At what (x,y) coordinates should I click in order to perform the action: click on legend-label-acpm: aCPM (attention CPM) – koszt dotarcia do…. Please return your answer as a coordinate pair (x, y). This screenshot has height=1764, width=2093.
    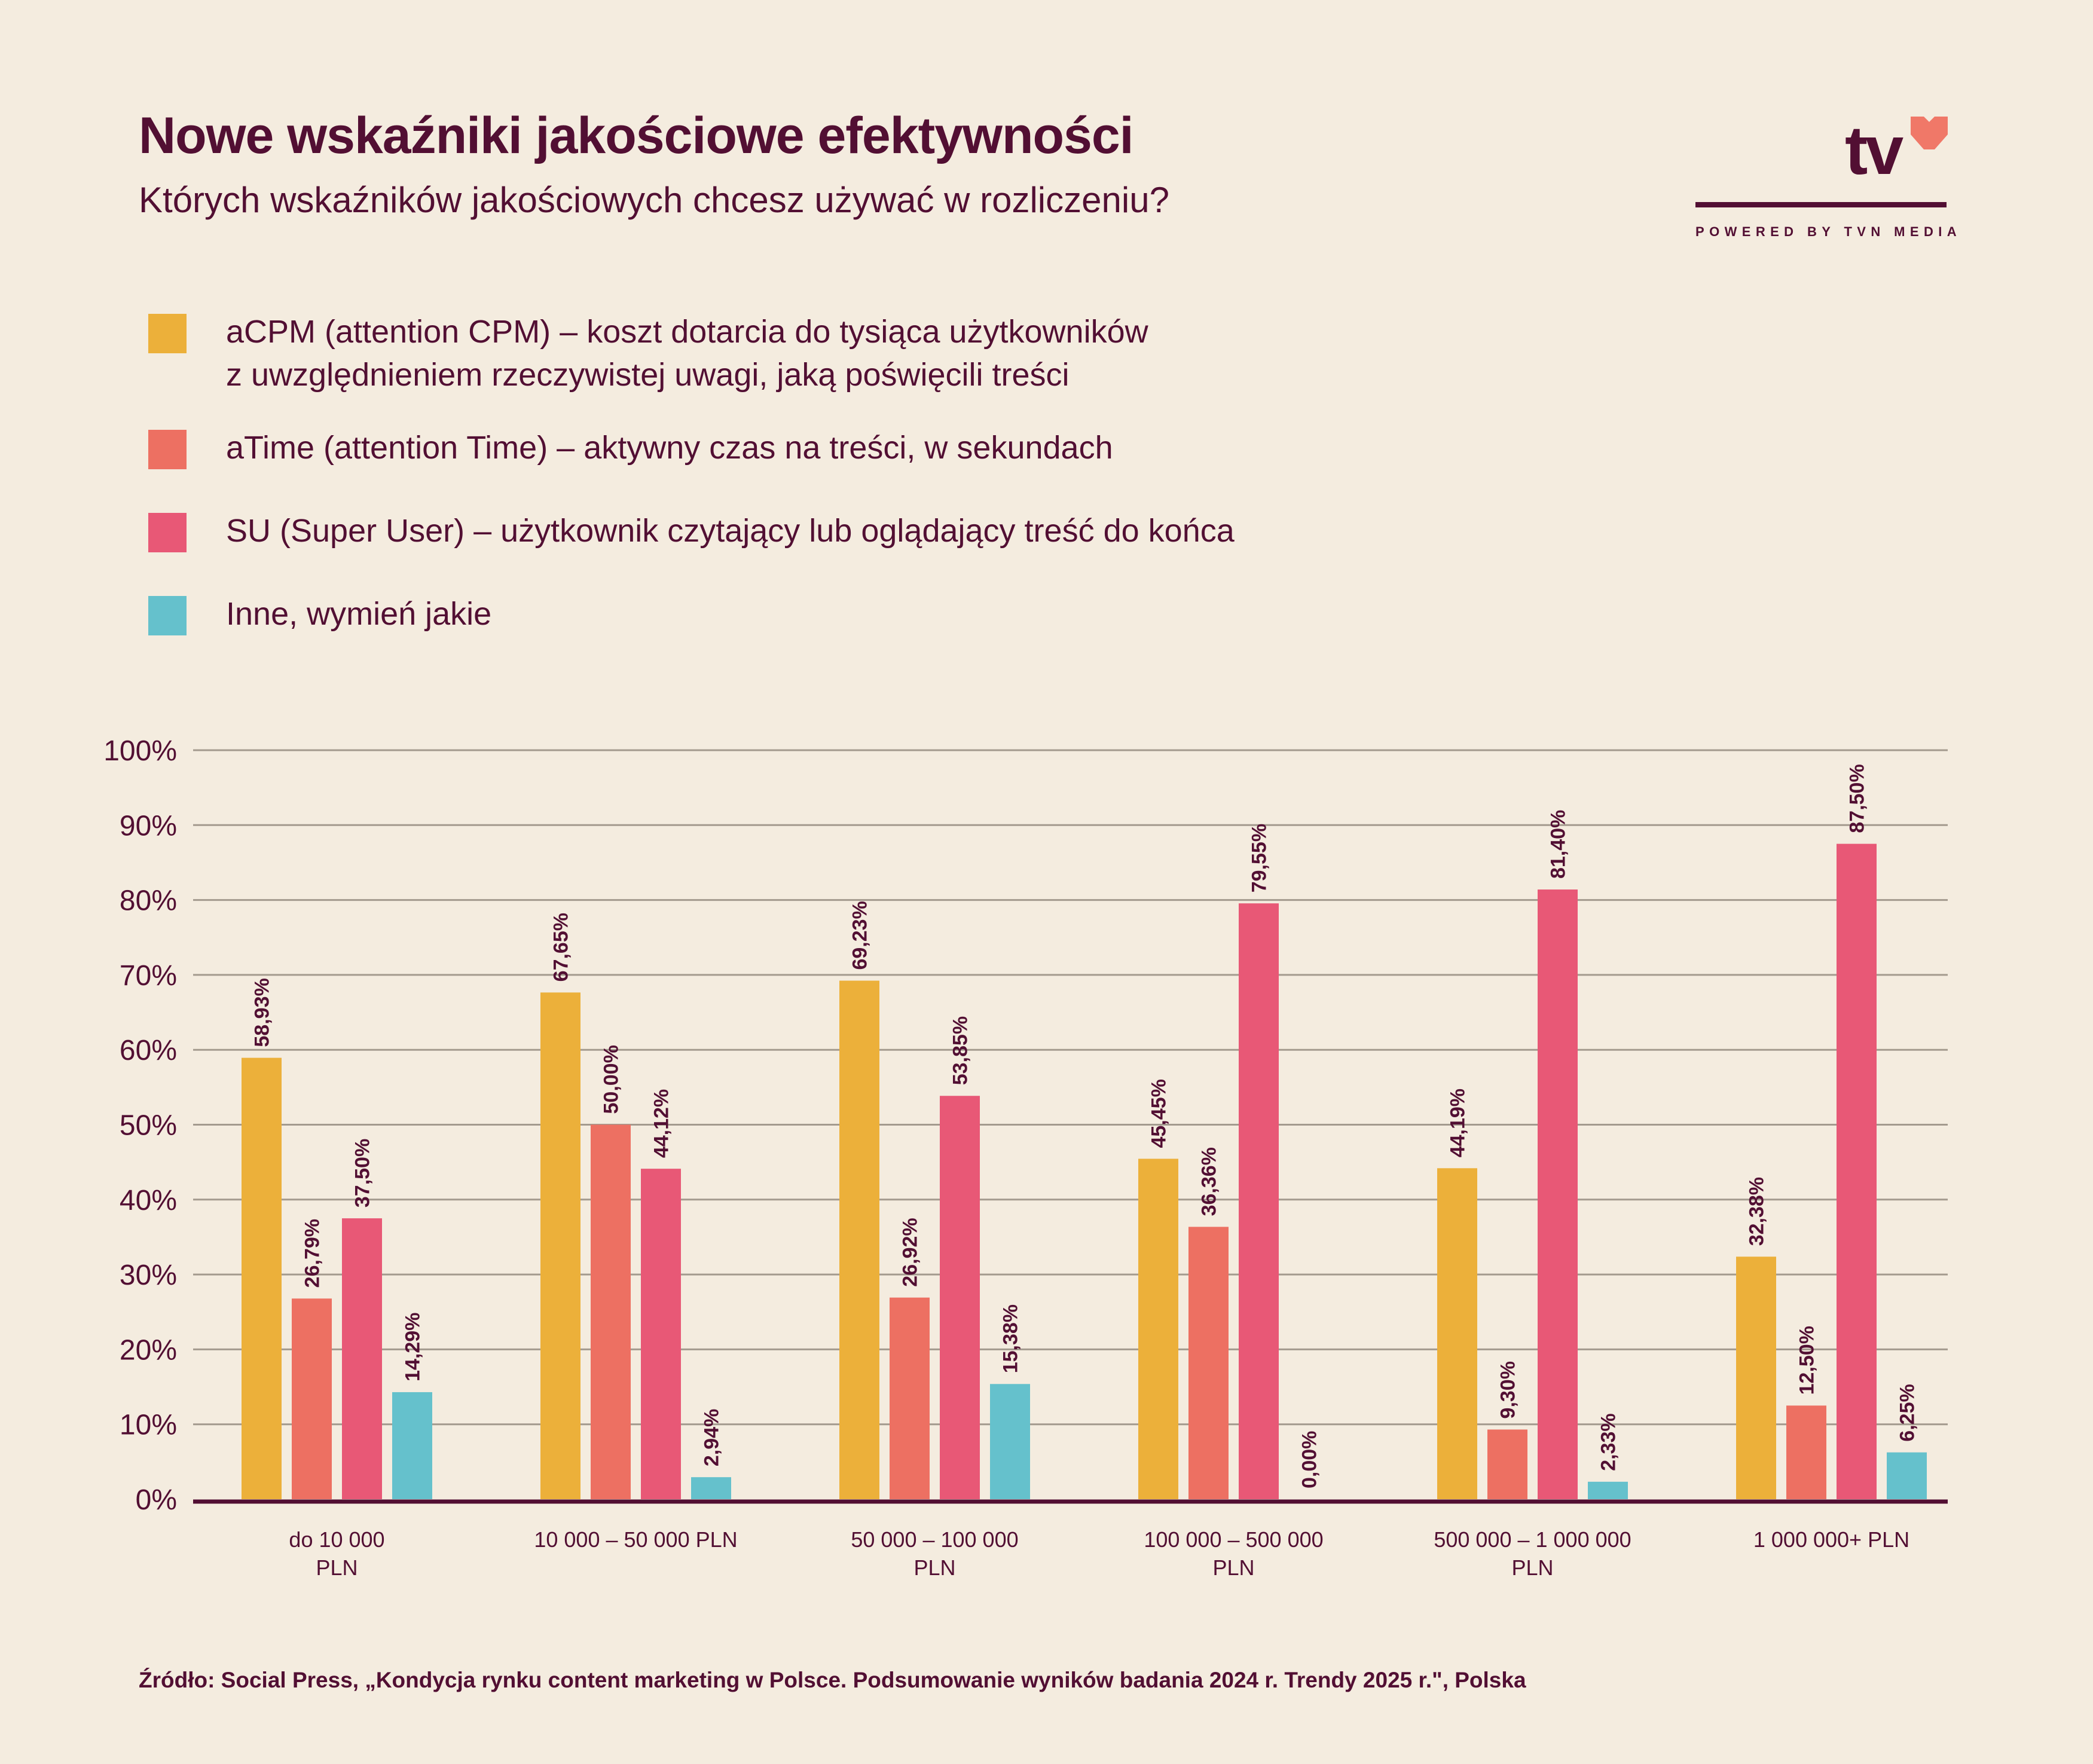
    Looking at the image, I should click on (687, 353).